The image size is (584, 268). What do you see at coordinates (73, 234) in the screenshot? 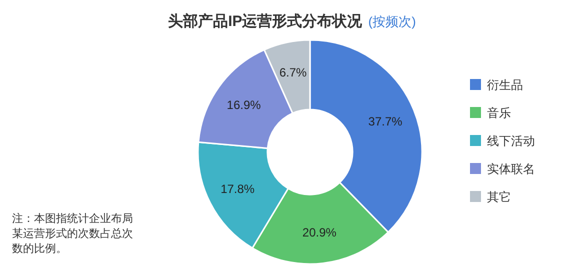
I see `text: 注：本图指统计企业布局某运营形式的次数占总次数的比例。` at bounding box center [73, 234].